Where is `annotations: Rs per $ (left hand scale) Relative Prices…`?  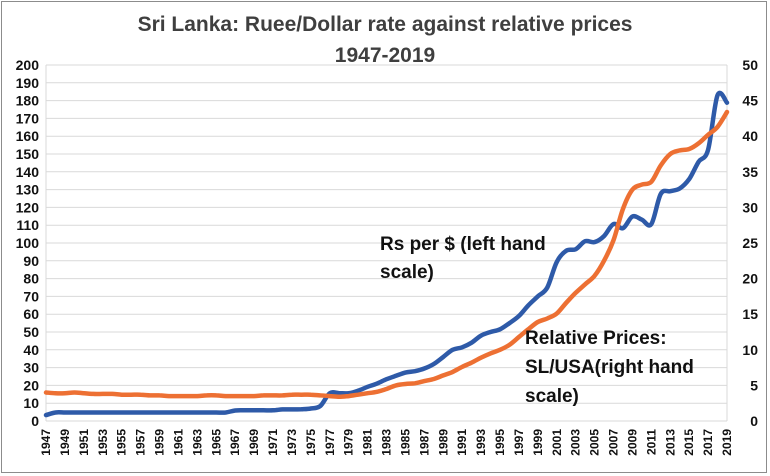
annotations: Rs per $ (left hand scale) Relative Prices… is located at coordinates (537, 320).